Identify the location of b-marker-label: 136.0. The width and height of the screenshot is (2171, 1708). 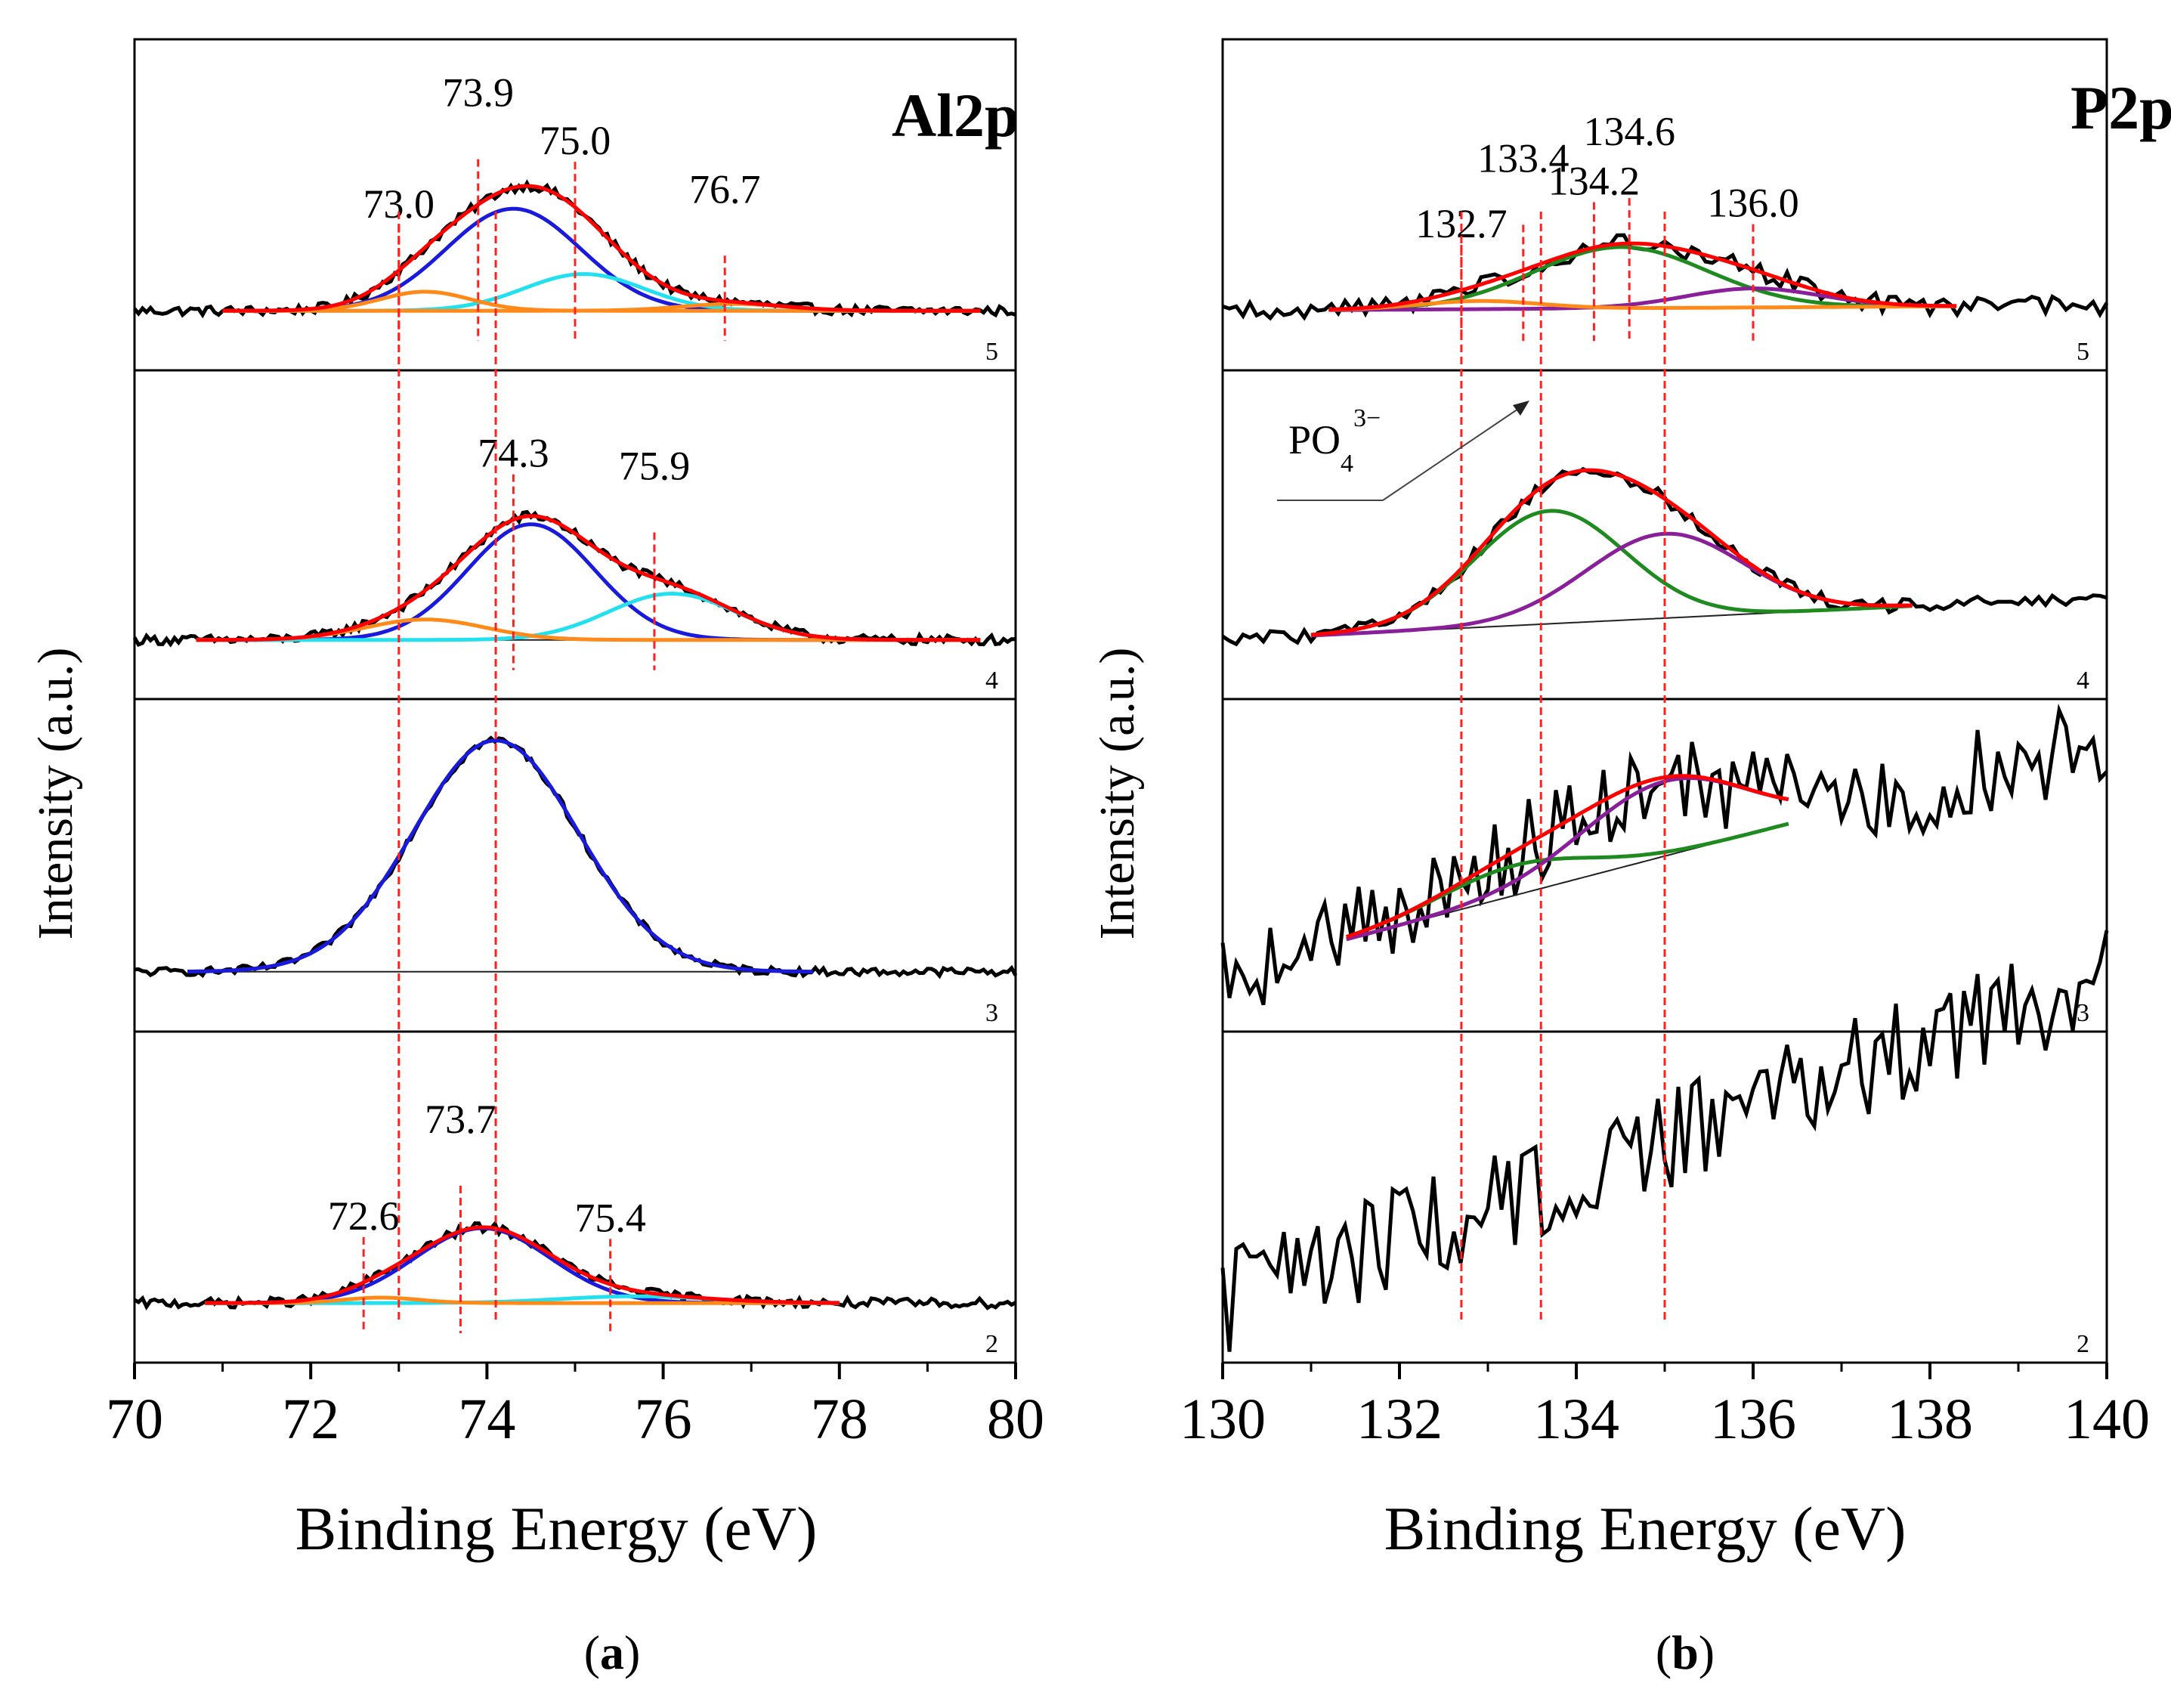
(1753, 203).